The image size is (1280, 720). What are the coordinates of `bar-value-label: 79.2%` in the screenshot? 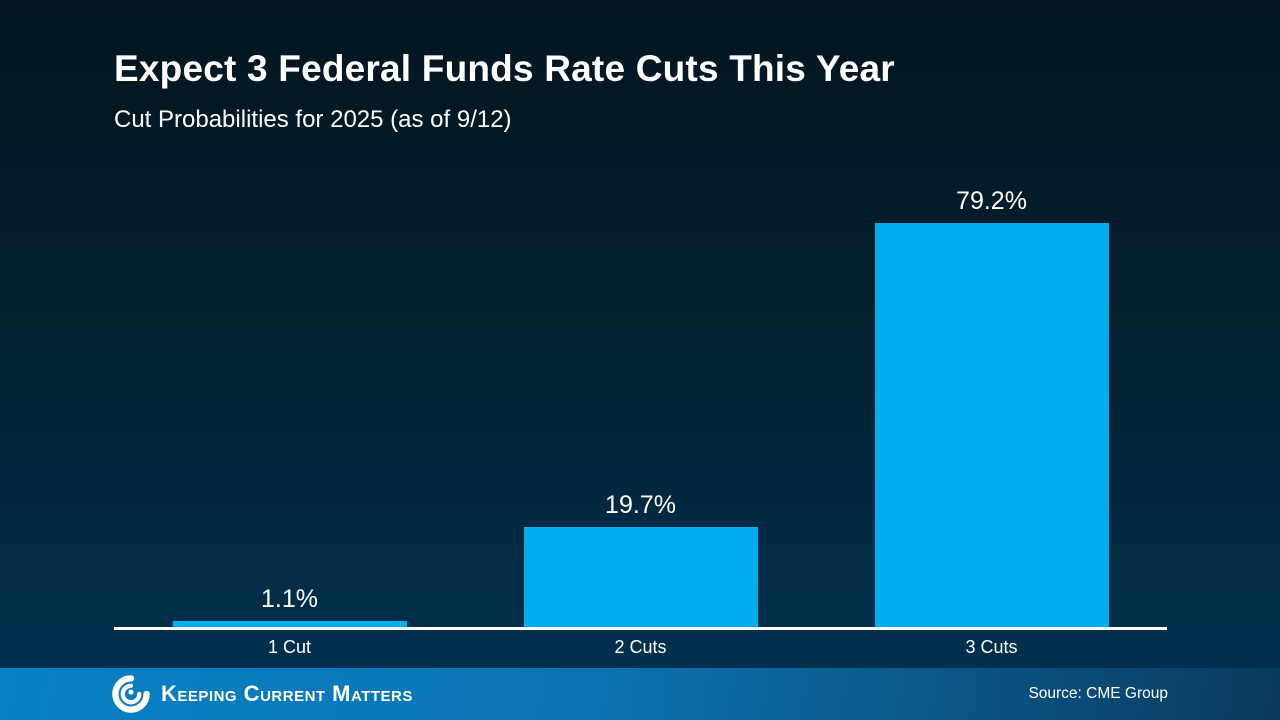 It's located at (991, 201).